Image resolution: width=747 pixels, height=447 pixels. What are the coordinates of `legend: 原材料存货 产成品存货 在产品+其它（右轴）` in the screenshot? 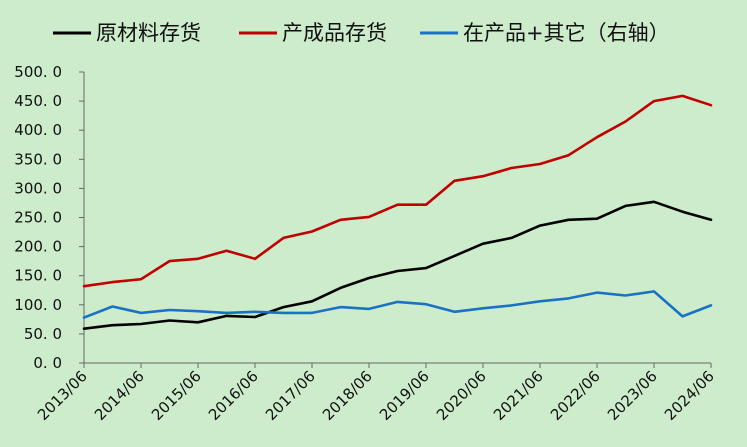 It's located at (361, 33).